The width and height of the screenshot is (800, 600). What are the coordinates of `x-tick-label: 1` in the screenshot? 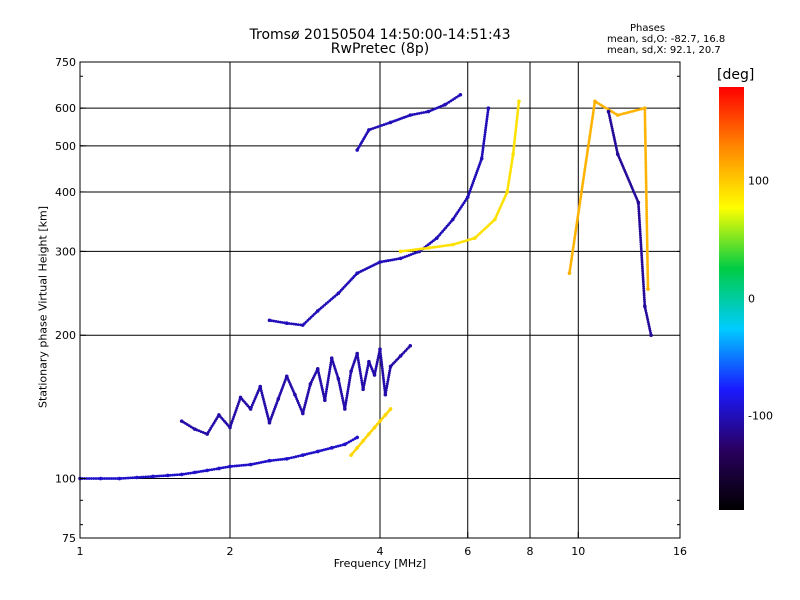 It's located at (80, 551).